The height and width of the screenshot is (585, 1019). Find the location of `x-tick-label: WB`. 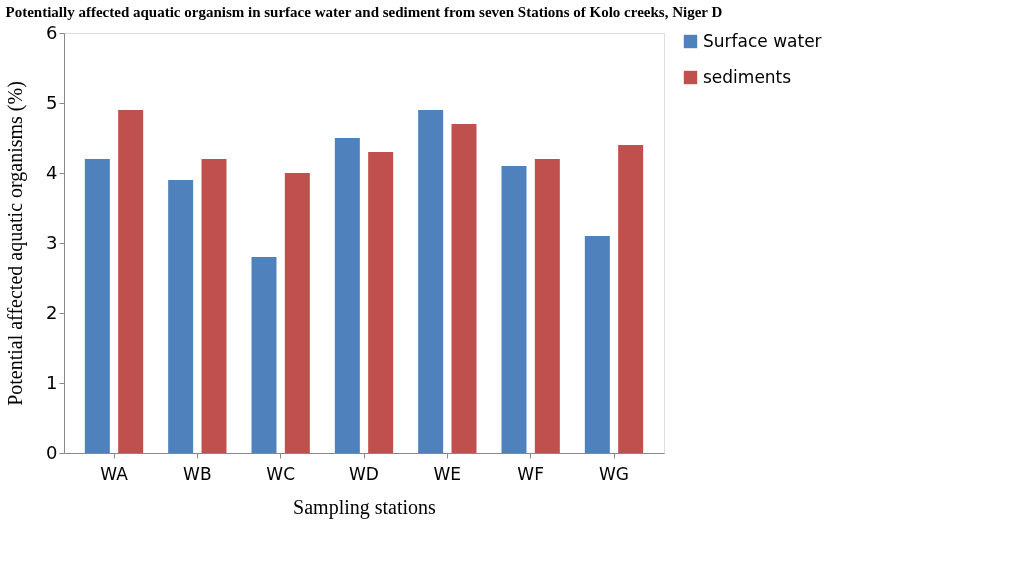

x-tick-label: WB is located at coordinates (197, 473).